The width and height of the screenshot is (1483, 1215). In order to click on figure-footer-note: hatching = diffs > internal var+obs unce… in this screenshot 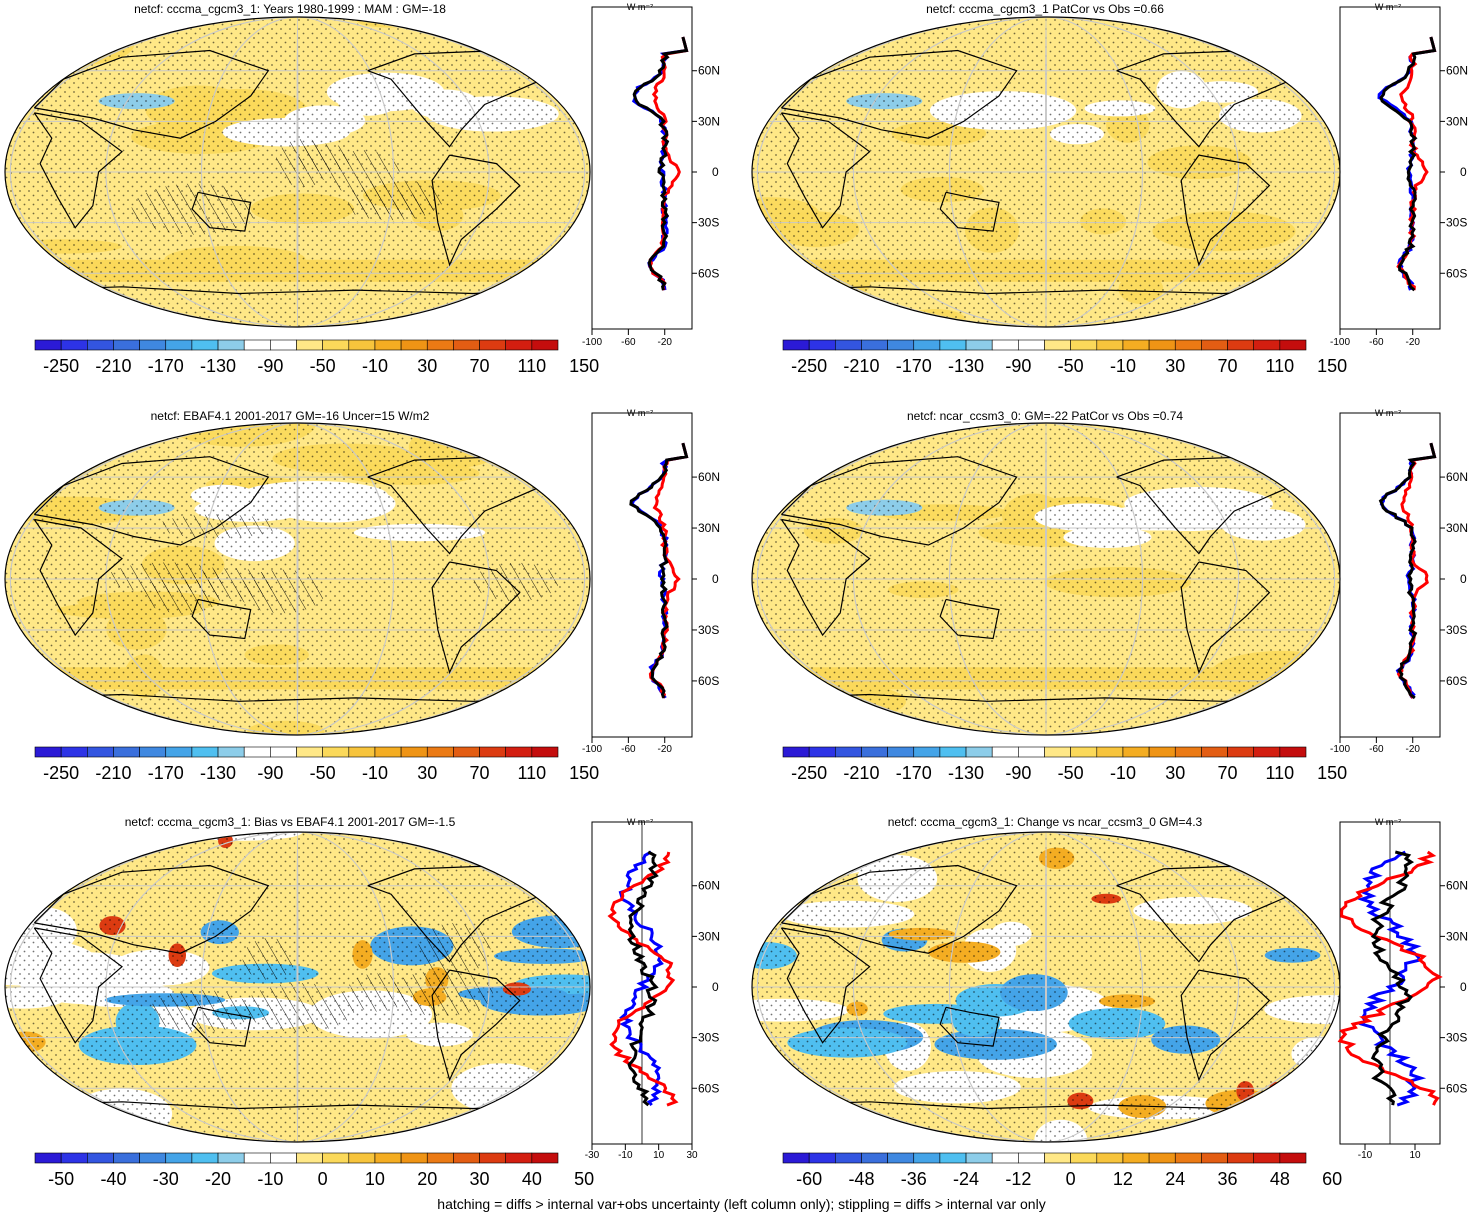, I will do `click(741, 1204)`.